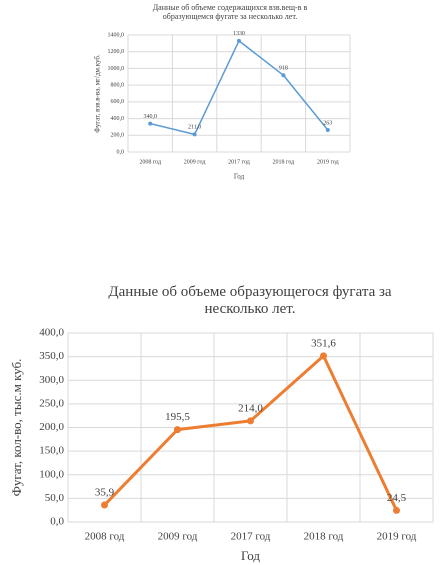 The width and height of the screenshot is (441, 565). Describe the element at coordinates (118, 102) in the screenshot. I see `y-tick-label: 600,0` at that location.